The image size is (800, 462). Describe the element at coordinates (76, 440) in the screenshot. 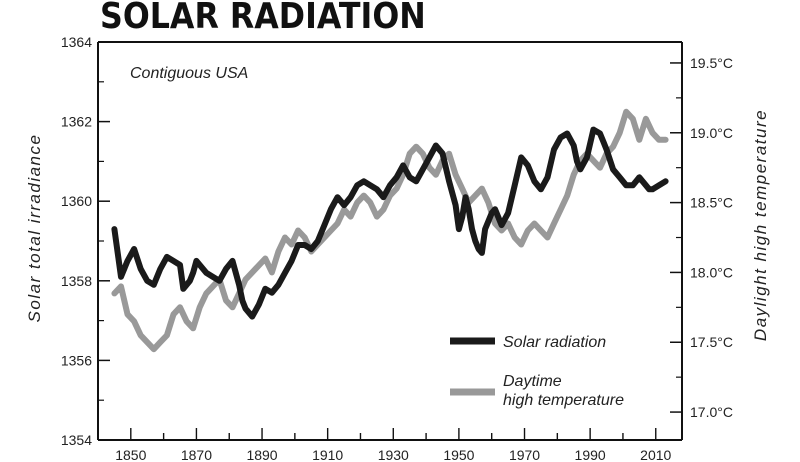

I see `left-axis-tick-label: 1354` at that location.